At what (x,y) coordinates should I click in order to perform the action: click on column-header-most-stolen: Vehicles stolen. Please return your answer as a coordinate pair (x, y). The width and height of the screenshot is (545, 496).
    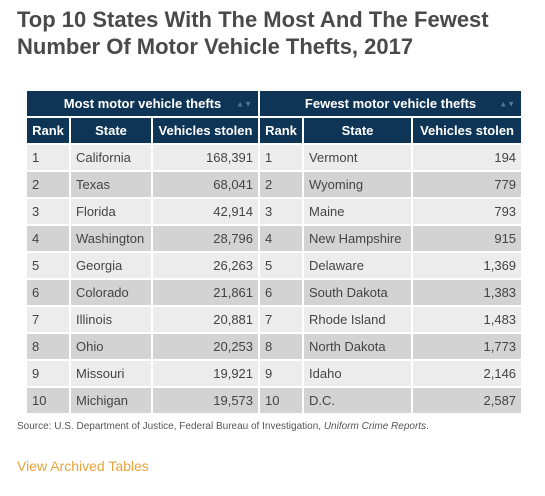
    Looking at the image, I should click on (206, 131).